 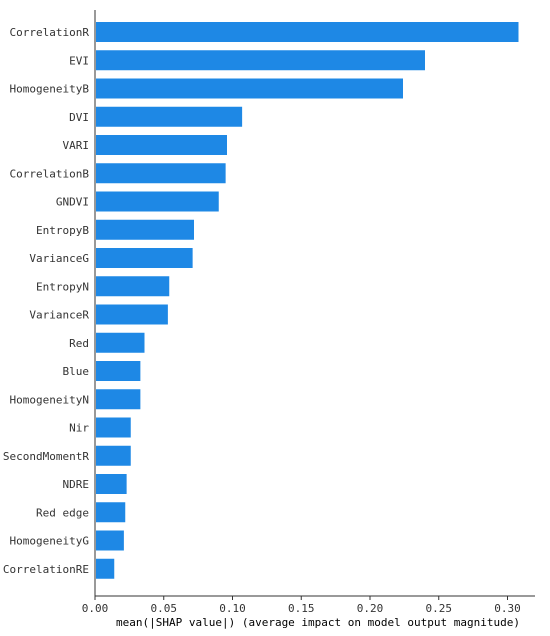 What do you see at coordinates (133, 286) in the screenshot?
I see `bar-entropyn` at bounding box center [133, 286].